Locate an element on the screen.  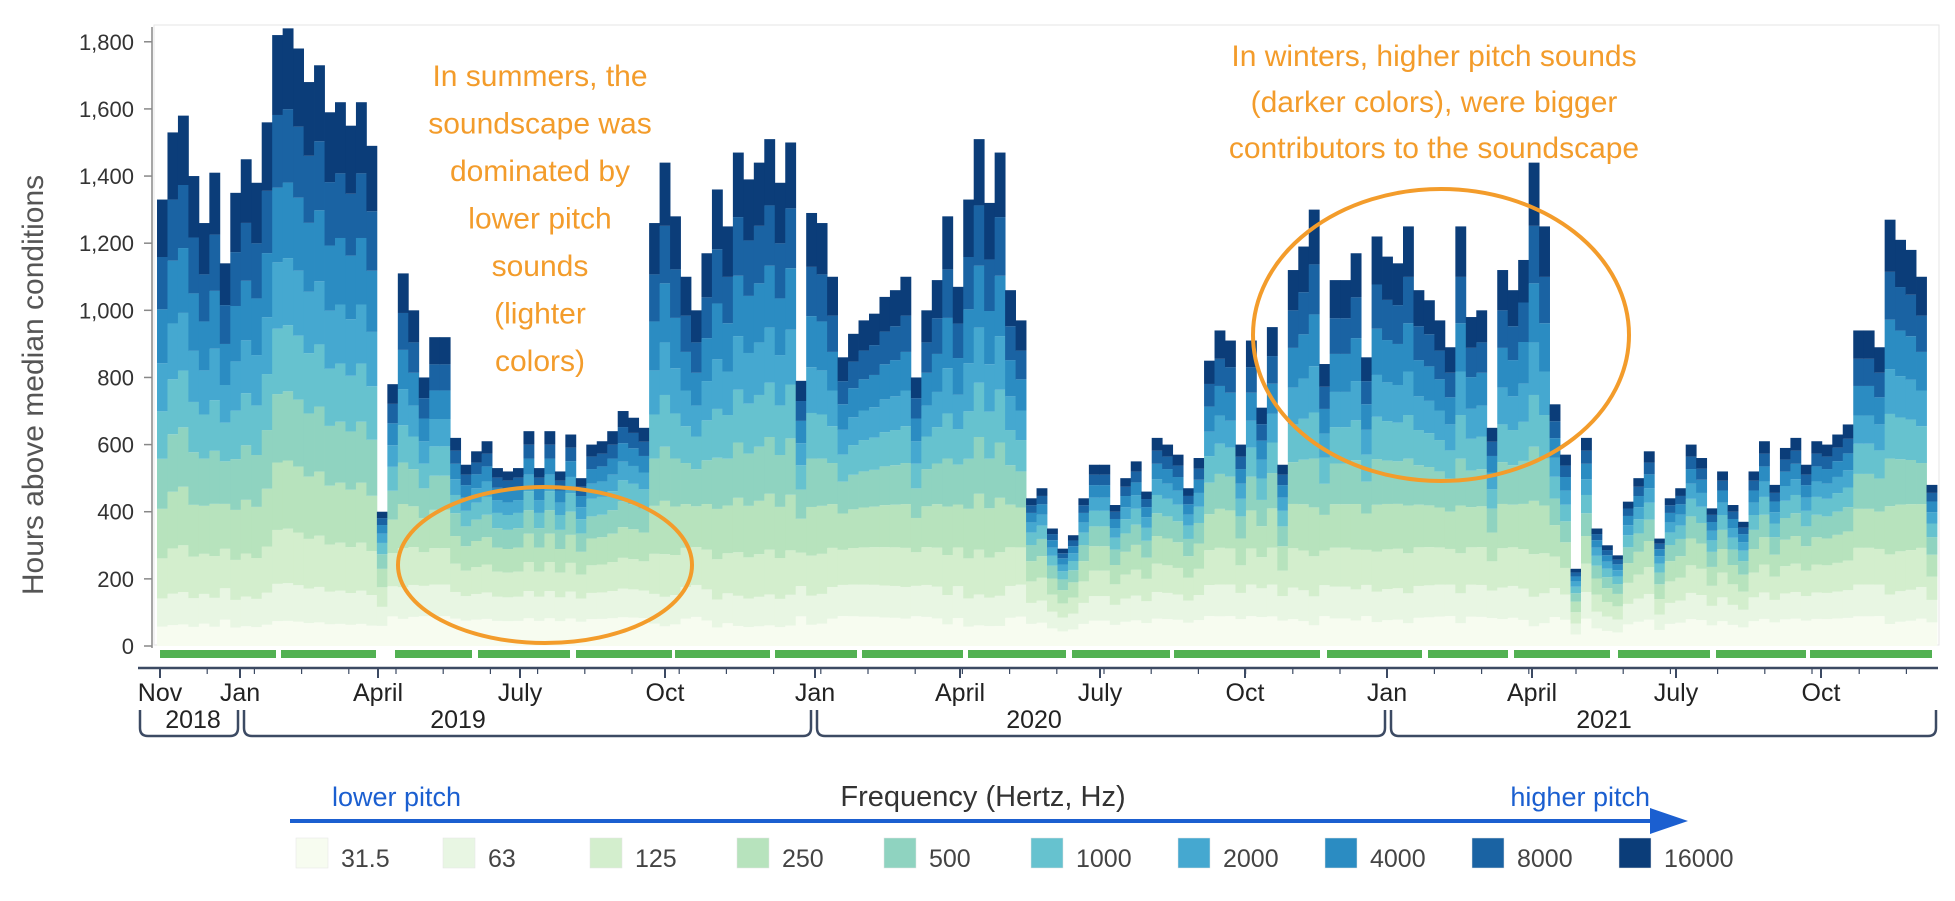
x-month-label: April is located at coordinates (378, 693).